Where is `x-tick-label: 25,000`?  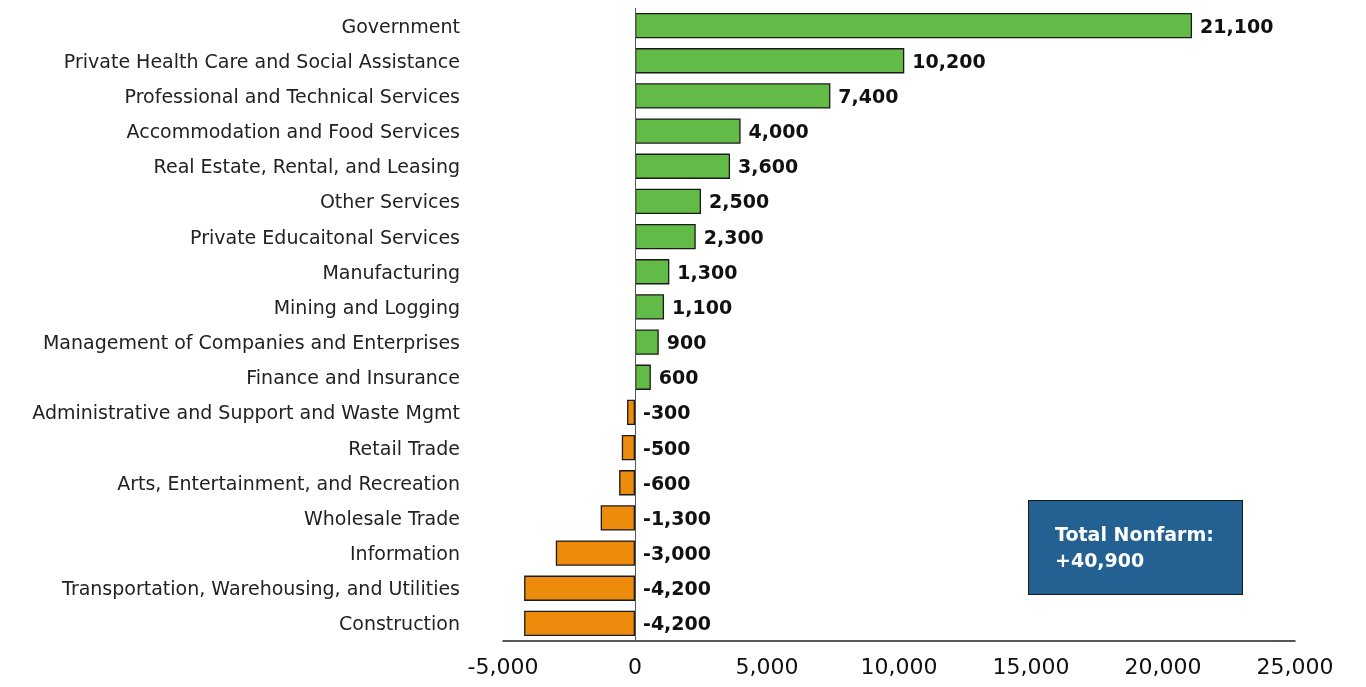 x-tick-label: 25,000 is located at coordinates (1295, 666).